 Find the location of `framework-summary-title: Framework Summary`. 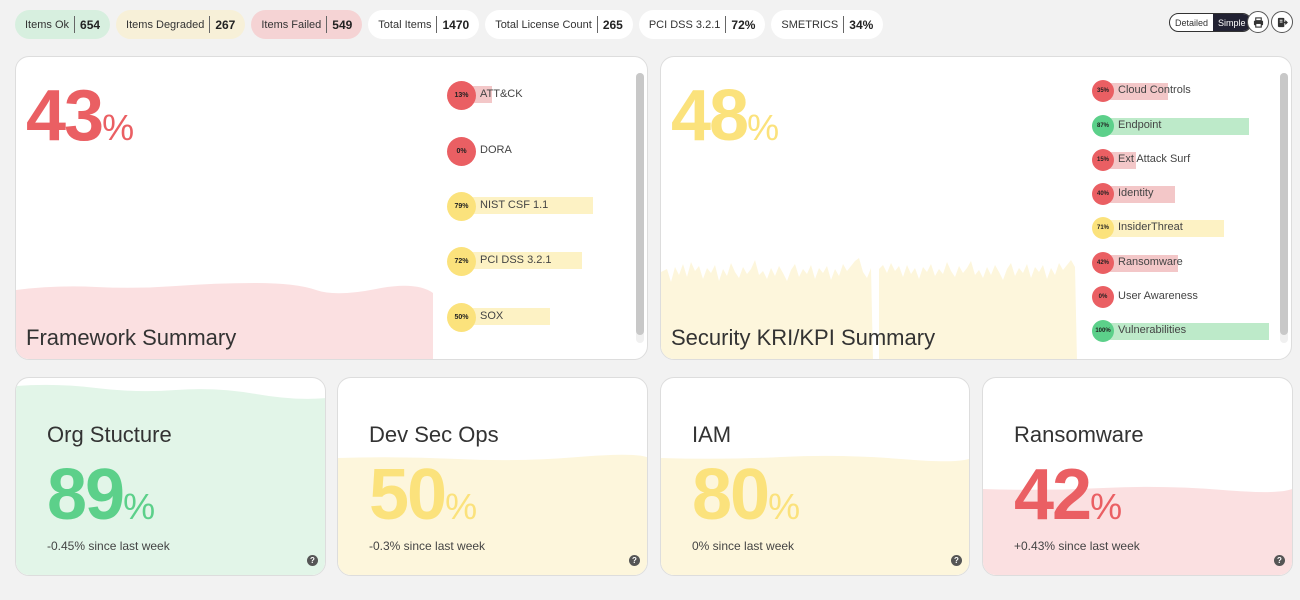

framework-summary-title: Framework Summary is located at coordinates (131, 337).